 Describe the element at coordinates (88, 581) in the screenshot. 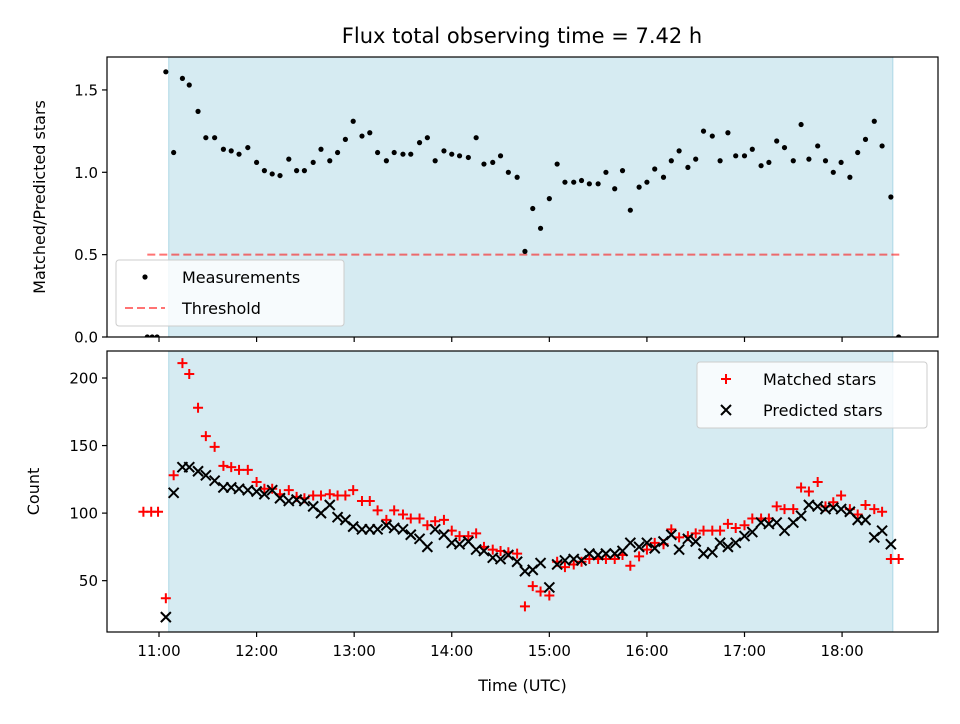

I see `y-tick-label: 50` at that location.